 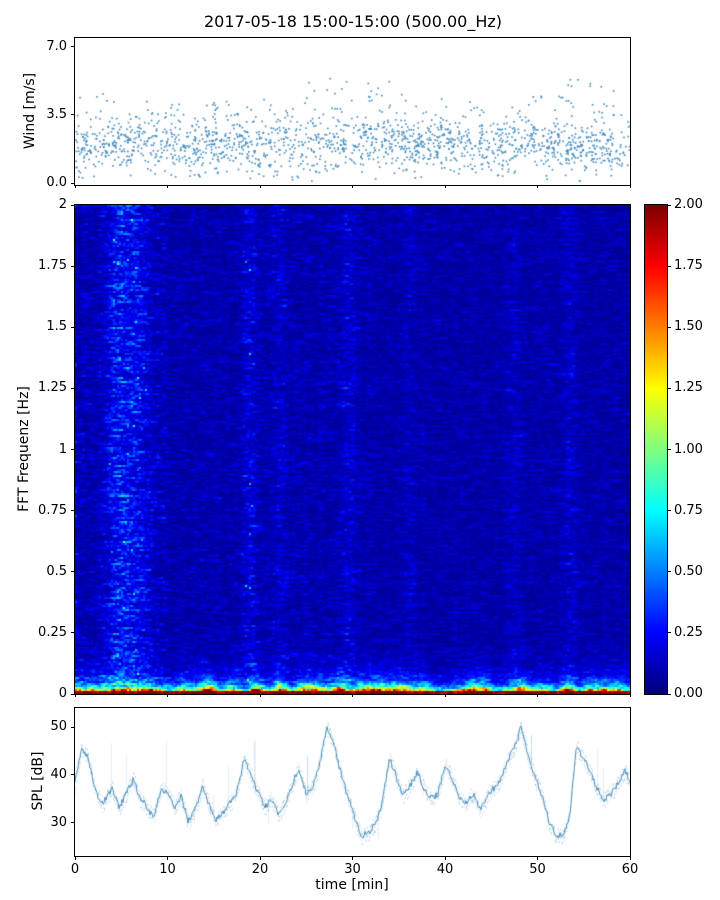 What do you see at coordinates (537, 869) in the screenshot?
I see `x-tick-label: 50` at bounding box center [537, 869].